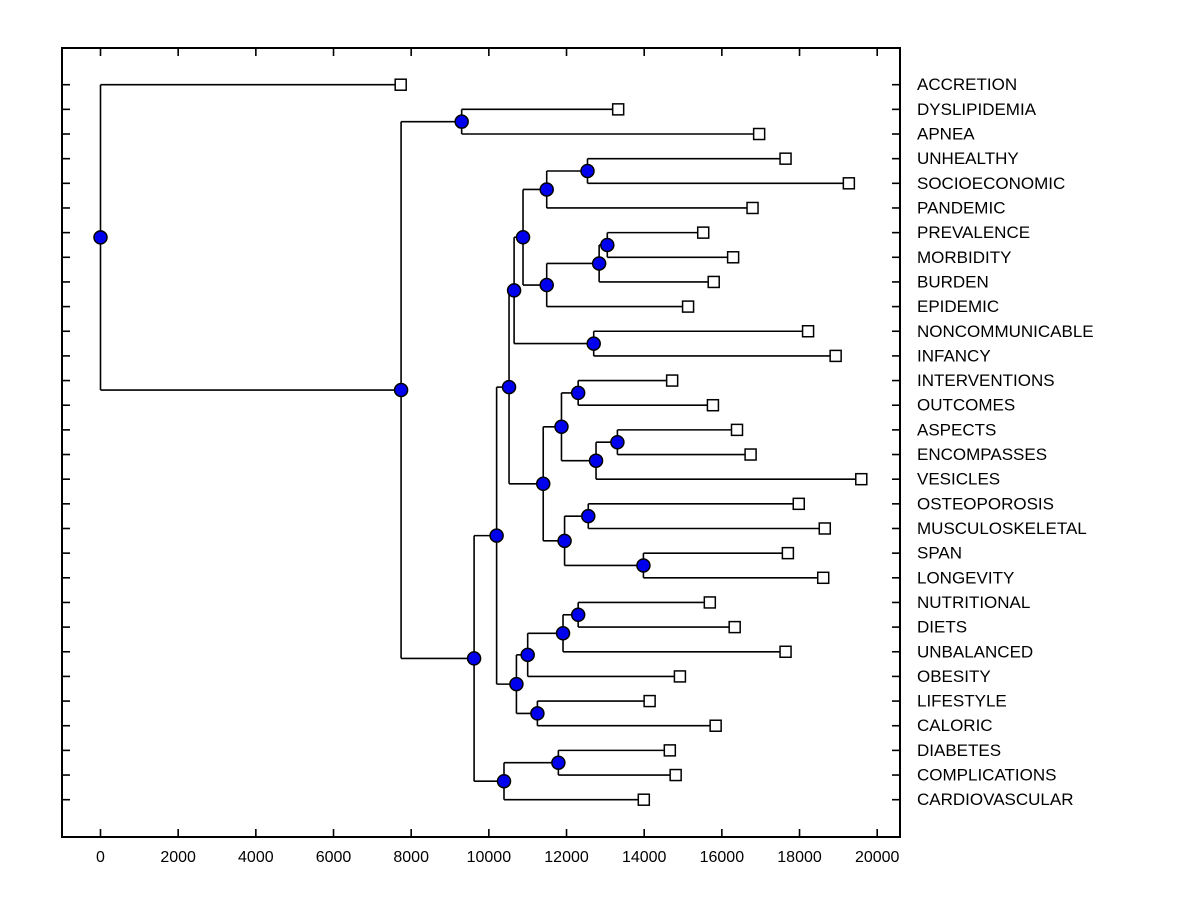 The width and height of the screenshot is (1200, 900). Describe the element at coordinates (962, 701) in the screenshot. I see `leaf-label: LIFESTYLE` at that location.